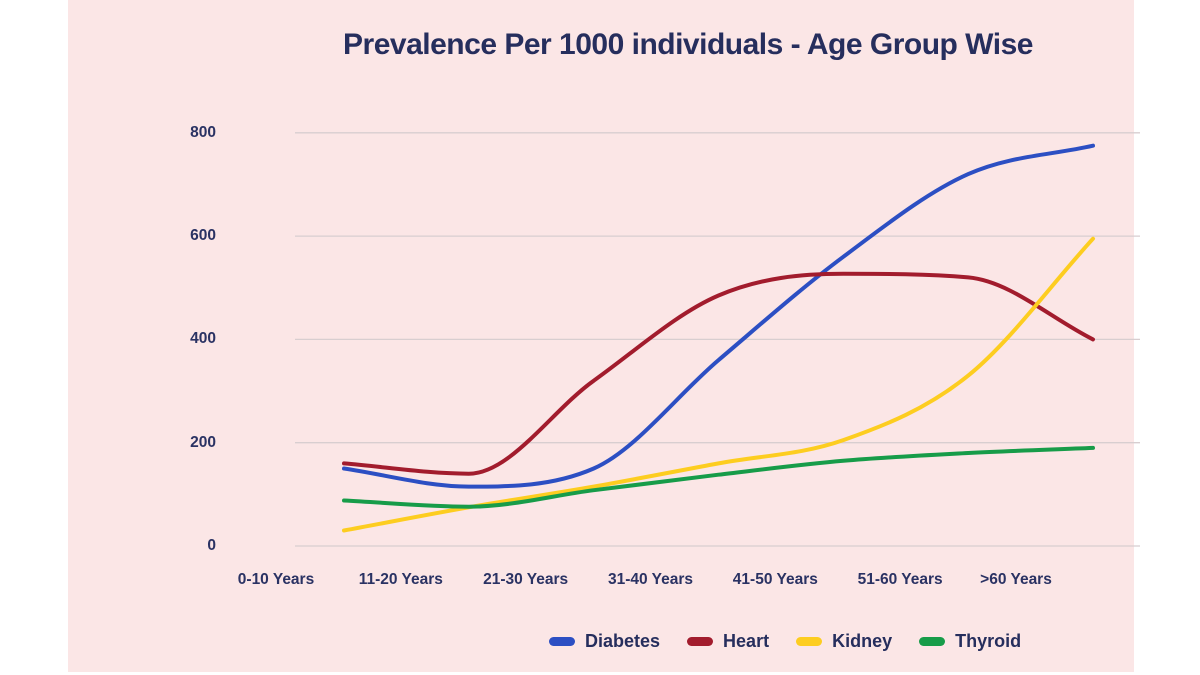 The height and width of the screenshot is (675, 1200). I want to click on y-axis-label-200: 200, so click(203, 442).